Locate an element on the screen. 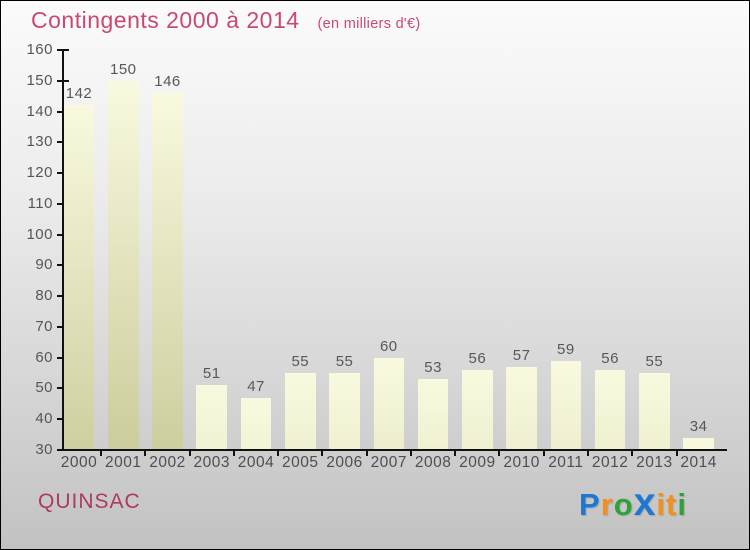 The image size is (750, 550). x-category-label: 2011 is located at coordinates (566, 462).